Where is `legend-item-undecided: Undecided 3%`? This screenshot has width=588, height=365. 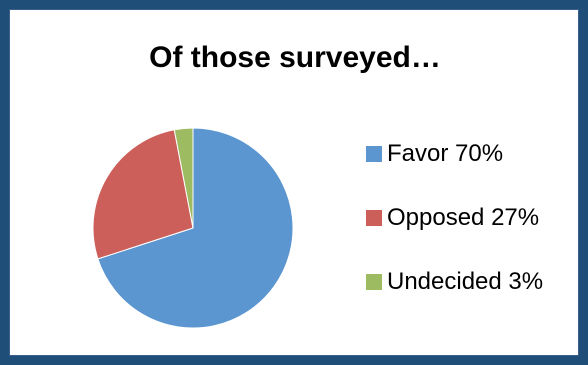
legend-item-undecided: Undecided 3% is located at coordinates (454, 282).